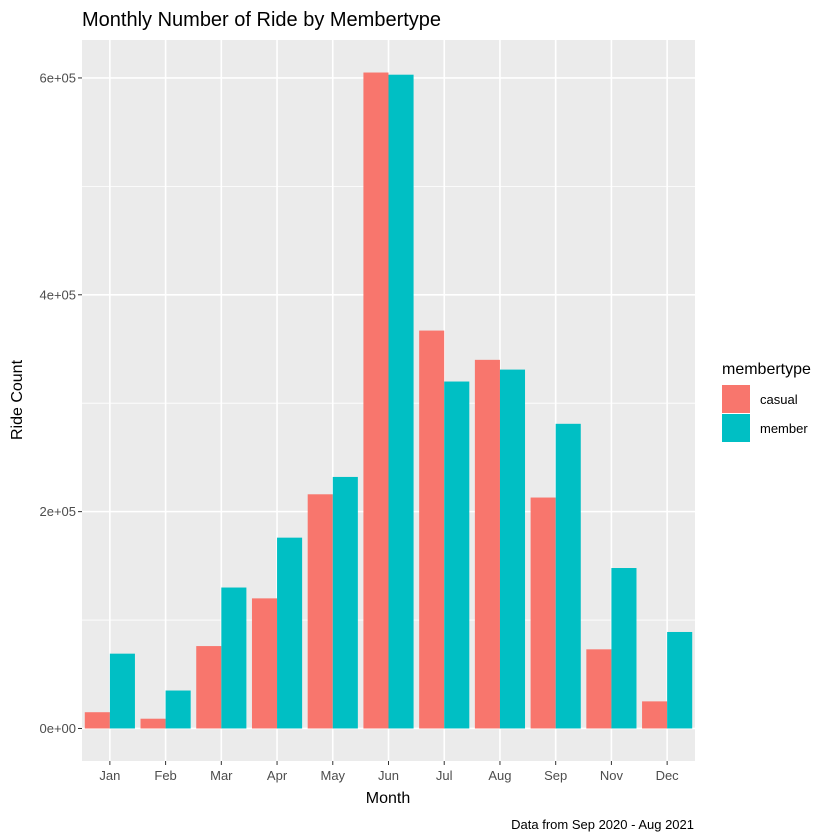 This screenshot has width=840, height=840. Describe the element at coordinates (122, 691) in the screenshot. I see `bar-member-jan` at that location.